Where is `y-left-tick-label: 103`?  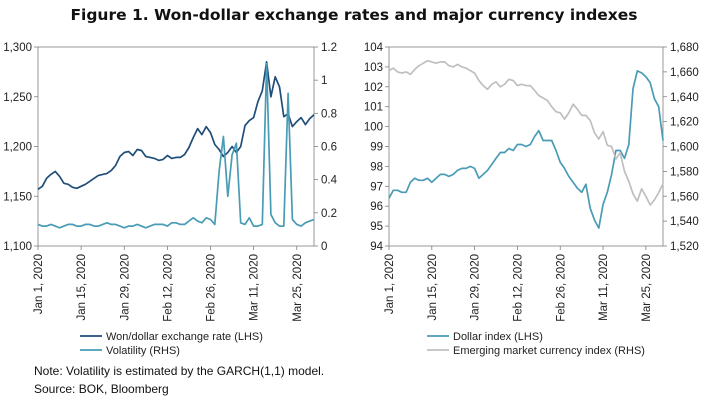 y-left-tick-label: 103 is located at coordinates (373, 68).